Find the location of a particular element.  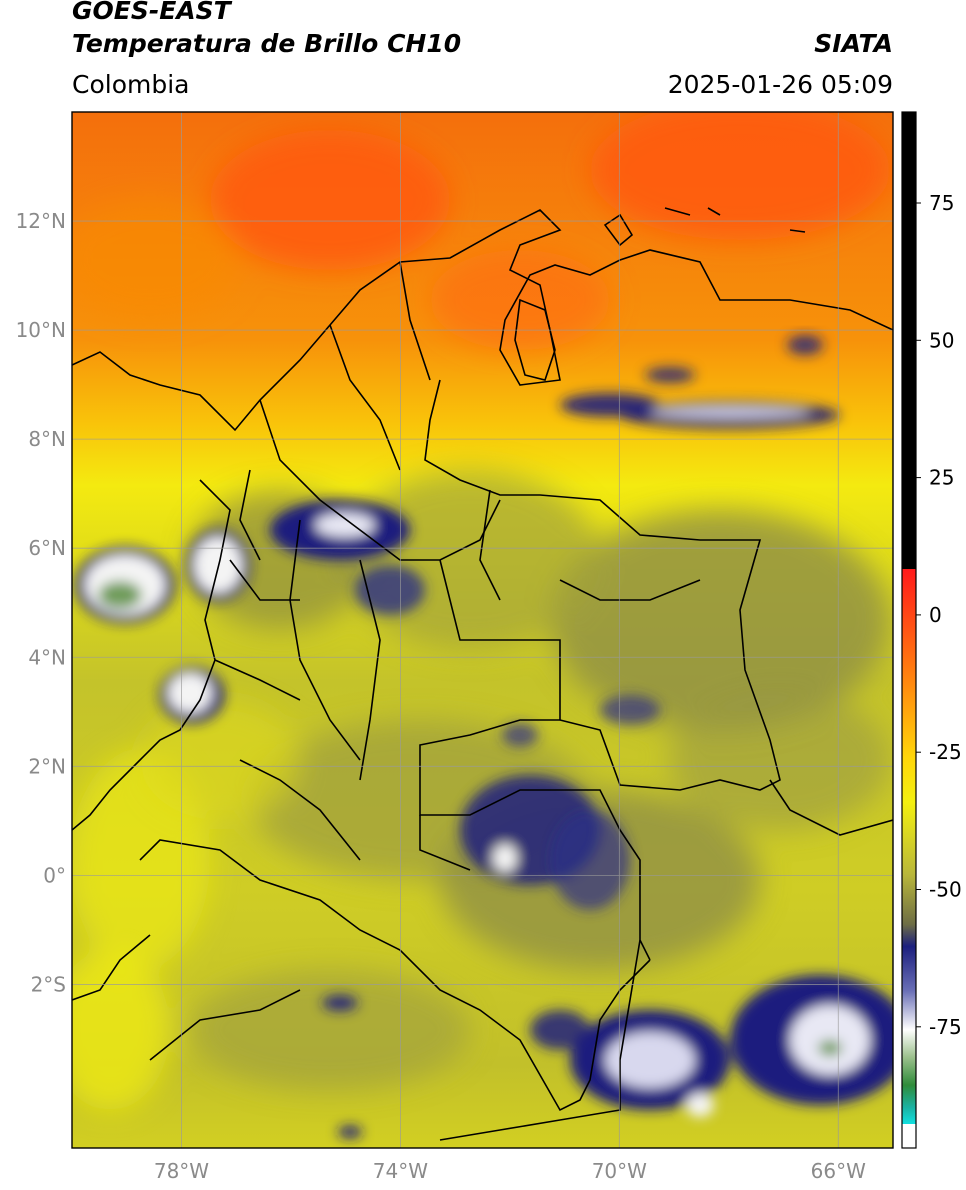

colorbar-tick-label: 25 is located at coordinates (941, 478).